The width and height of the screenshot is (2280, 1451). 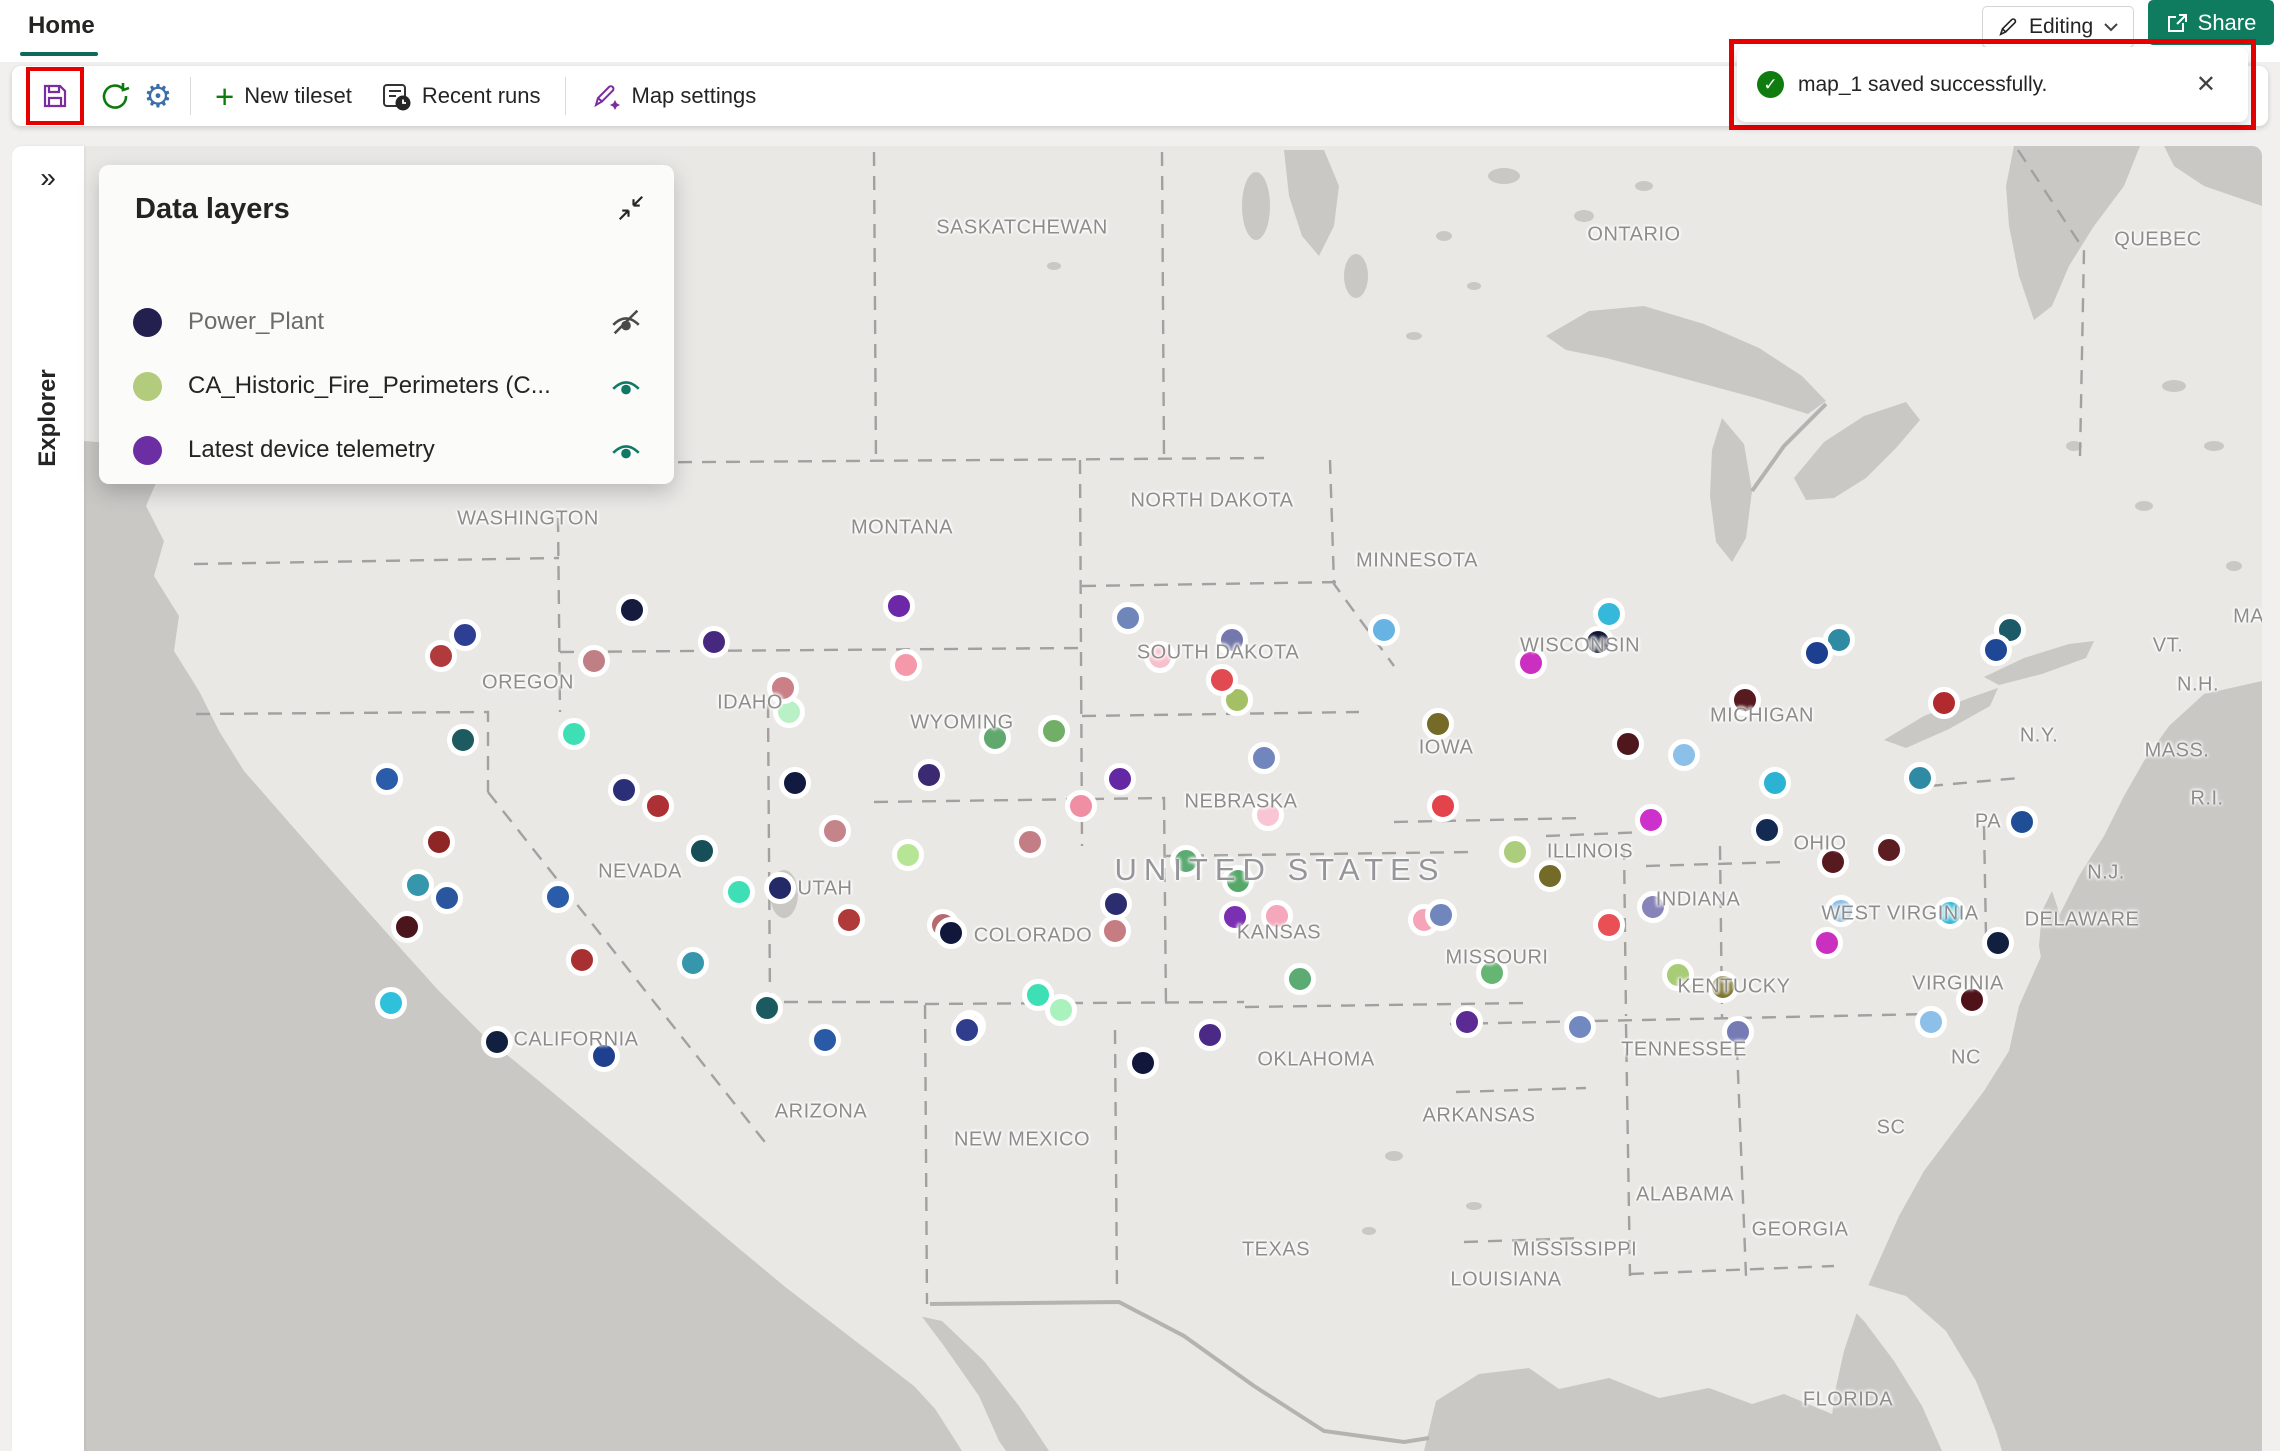 What do you see at coordinates (2211, 22) in the screenshot?
I see `share-button: Share` at bounding box center [2211, 22].